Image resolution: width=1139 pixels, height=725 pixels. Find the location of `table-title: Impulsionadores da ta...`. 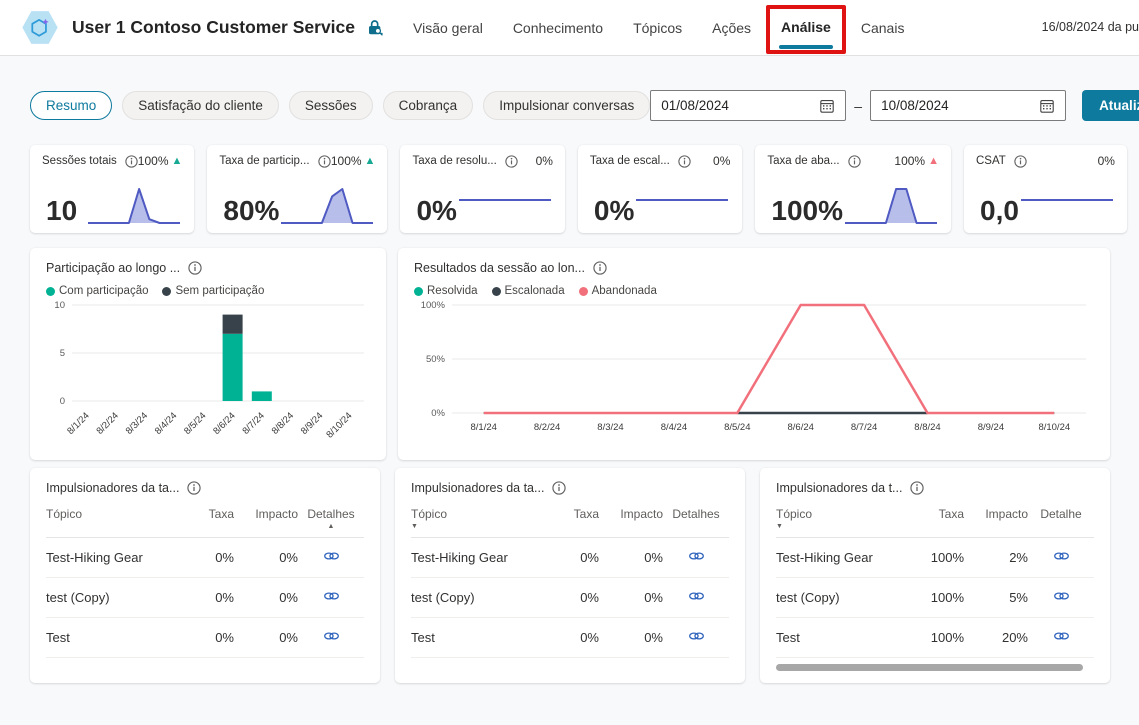

table-title: Impulsionadores da ta... is located at coordinates (478, 488).